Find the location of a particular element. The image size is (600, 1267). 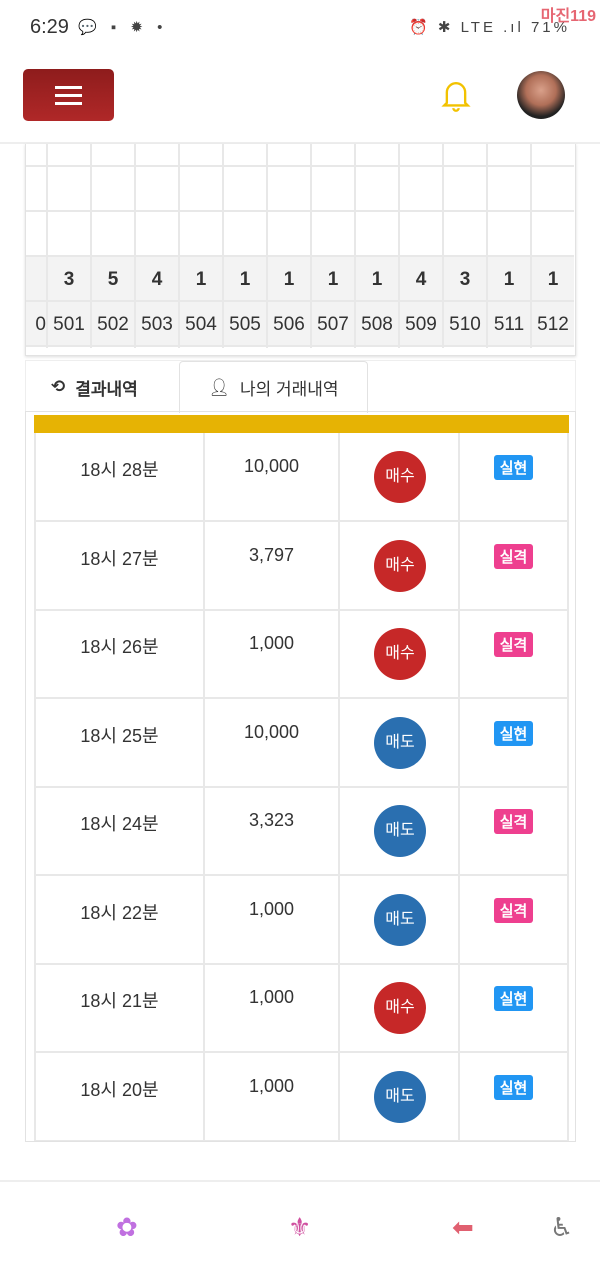

trade-amount: 3,323 is located at coordinates (270, 831).